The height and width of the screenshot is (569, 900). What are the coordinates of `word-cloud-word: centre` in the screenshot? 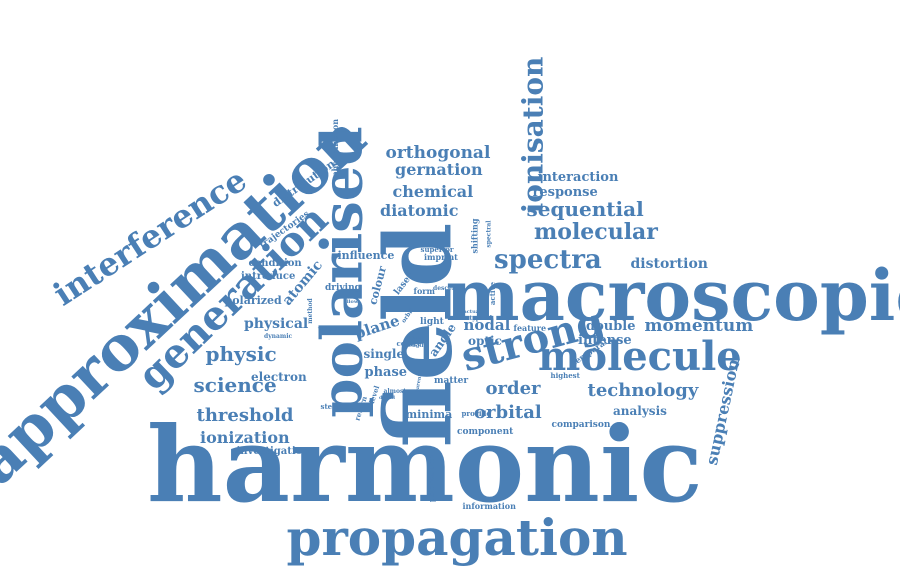 It's located at (409, 343).